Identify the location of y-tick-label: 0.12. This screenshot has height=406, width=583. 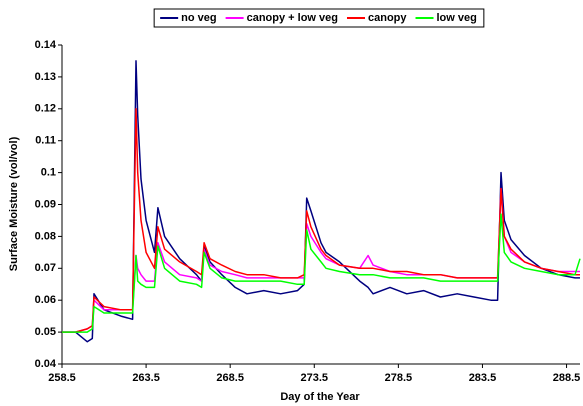
(45, 109).